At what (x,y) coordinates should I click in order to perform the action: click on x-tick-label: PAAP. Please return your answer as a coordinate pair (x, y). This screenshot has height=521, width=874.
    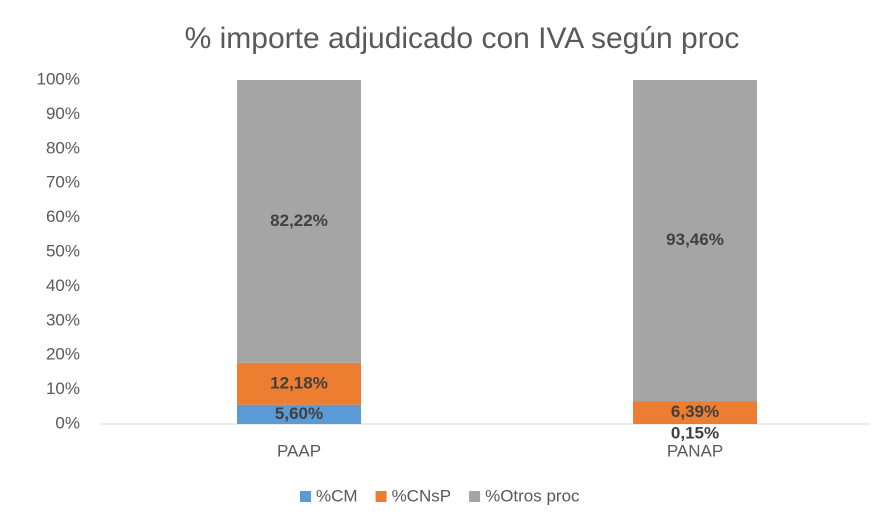
    Looking at the image, I should click on (299, 450).